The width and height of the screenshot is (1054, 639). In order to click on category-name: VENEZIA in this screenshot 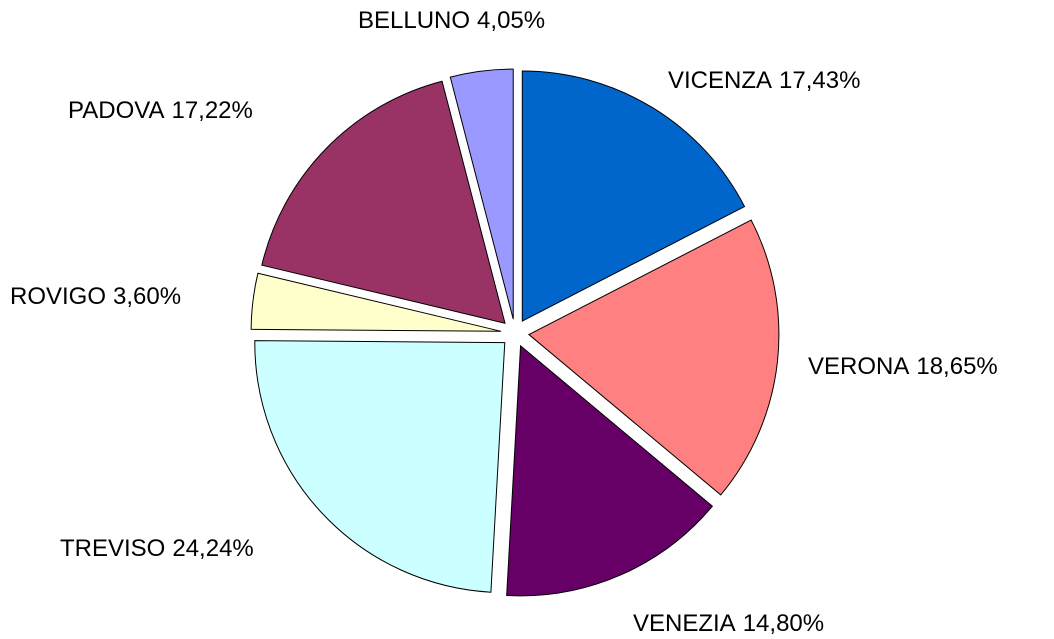, I will do `click(684, 623)`.